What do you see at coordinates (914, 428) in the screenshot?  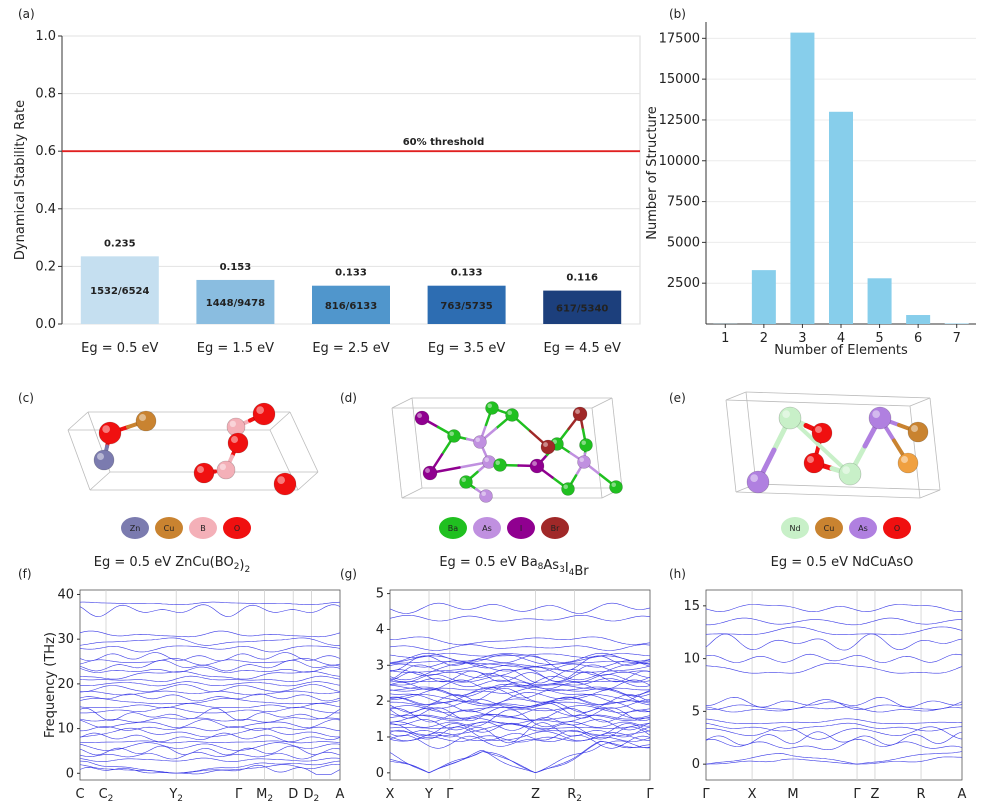 I see `atom-cu-highlight` at bounding box center [914, 428].